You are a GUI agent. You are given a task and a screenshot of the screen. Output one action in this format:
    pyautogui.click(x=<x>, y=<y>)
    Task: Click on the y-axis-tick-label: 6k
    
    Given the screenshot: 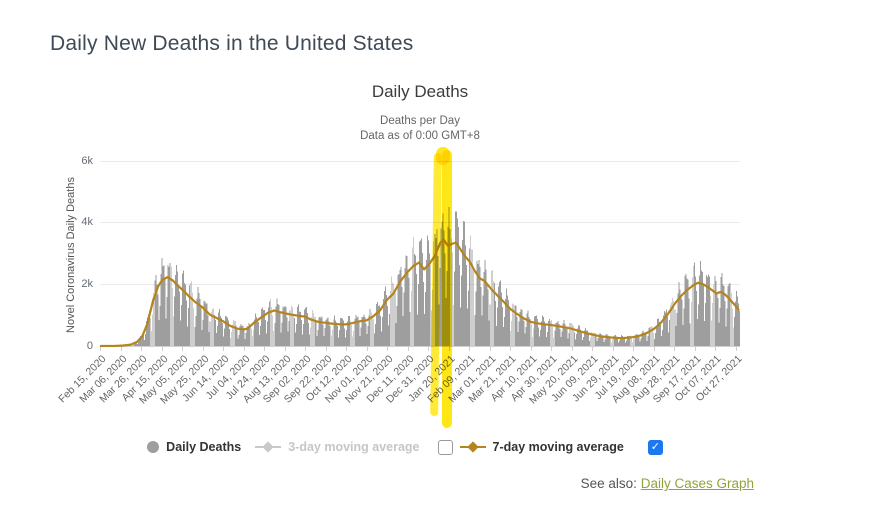 What is the action you would take?
    pyautogui.click(x=87, y=160)
    